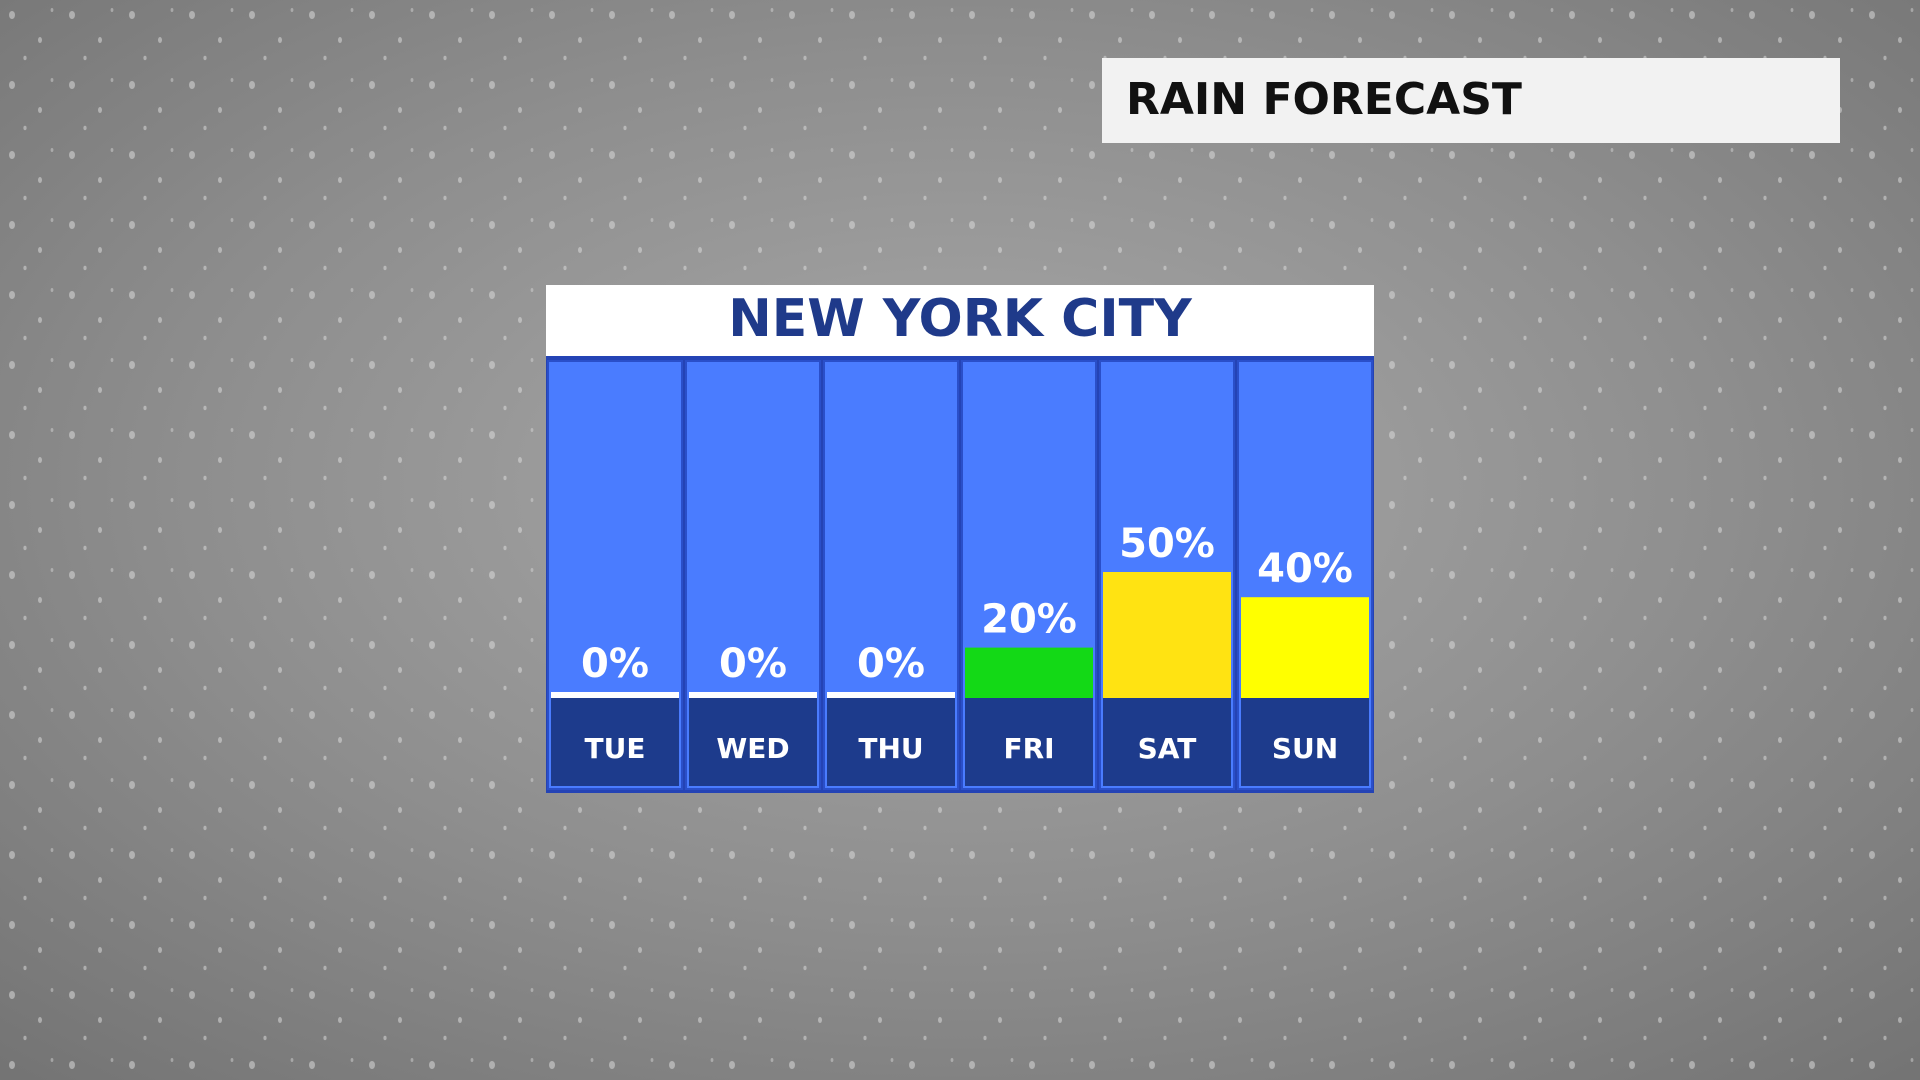 The image size is (1920, 1080). Describe the element at coordinates (1324, 99) in the screenshot. I see `header-title: RAIN FORECAST` at that location.